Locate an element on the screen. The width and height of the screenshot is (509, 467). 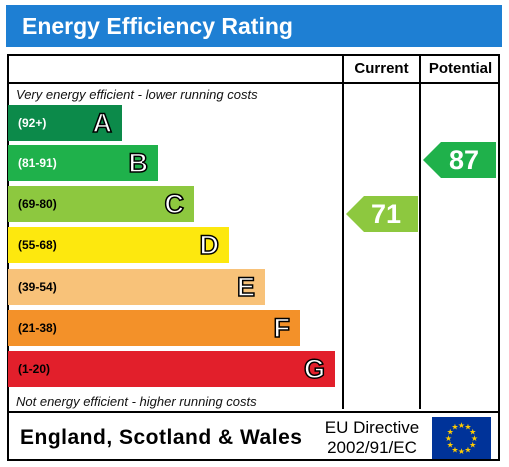
band-letter: F is located at coordinates (282, 328).